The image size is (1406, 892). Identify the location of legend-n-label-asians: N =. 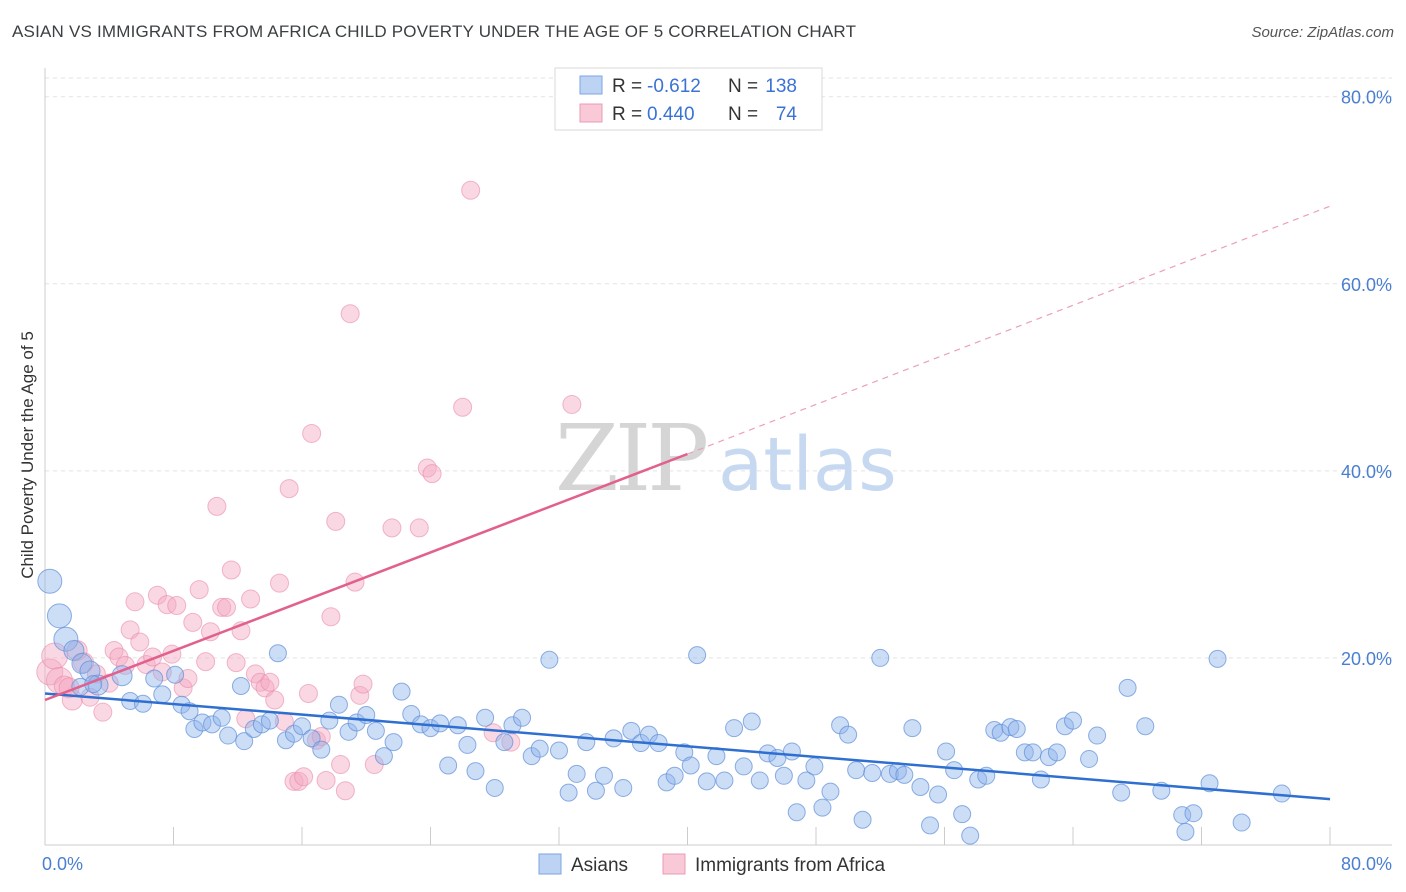
(743, 86).